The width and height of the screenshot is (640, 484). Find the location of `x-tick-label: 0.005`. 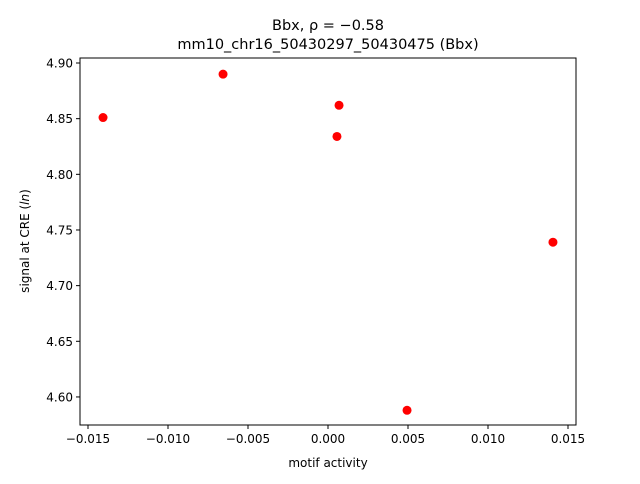

x-tick-label: 0.005 is located at coordinates (408, 439).